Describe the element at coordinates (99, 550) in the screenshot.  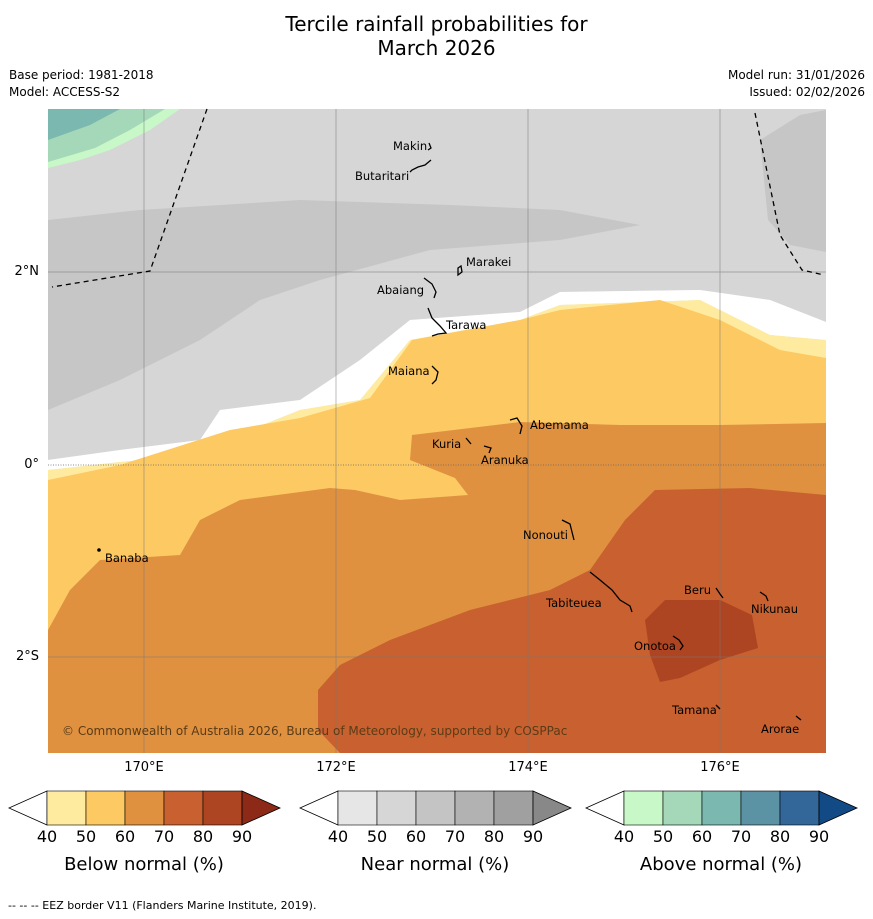
I see `island-banaba` at that location.